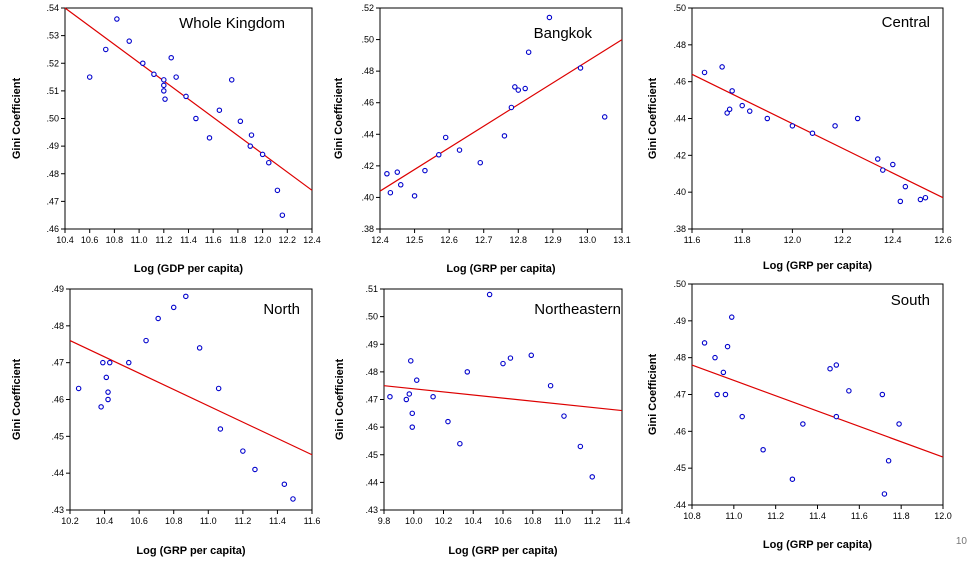  What do you see at coordinates (679, 155) in the screenshot?
I see `y-tick-label: .42` at bounding box center [679, 155].